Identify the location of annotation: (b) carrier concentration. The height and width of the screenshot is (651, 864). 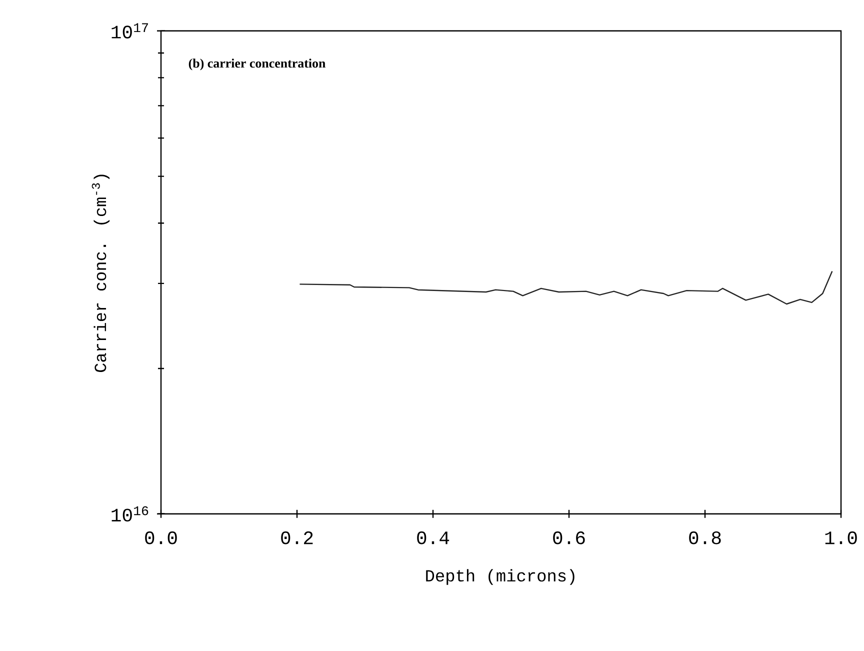
(257, 64).